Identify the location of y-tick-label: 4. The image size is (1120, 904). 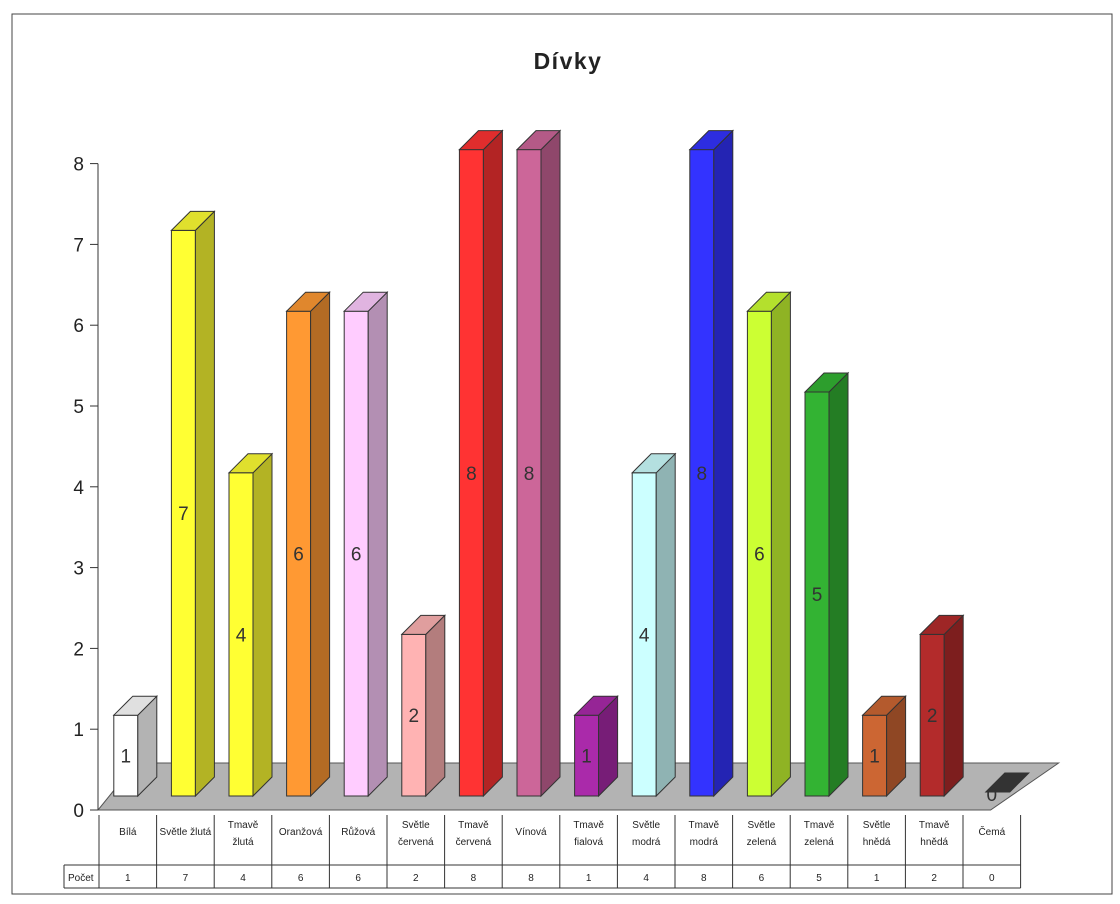
(78, 488).